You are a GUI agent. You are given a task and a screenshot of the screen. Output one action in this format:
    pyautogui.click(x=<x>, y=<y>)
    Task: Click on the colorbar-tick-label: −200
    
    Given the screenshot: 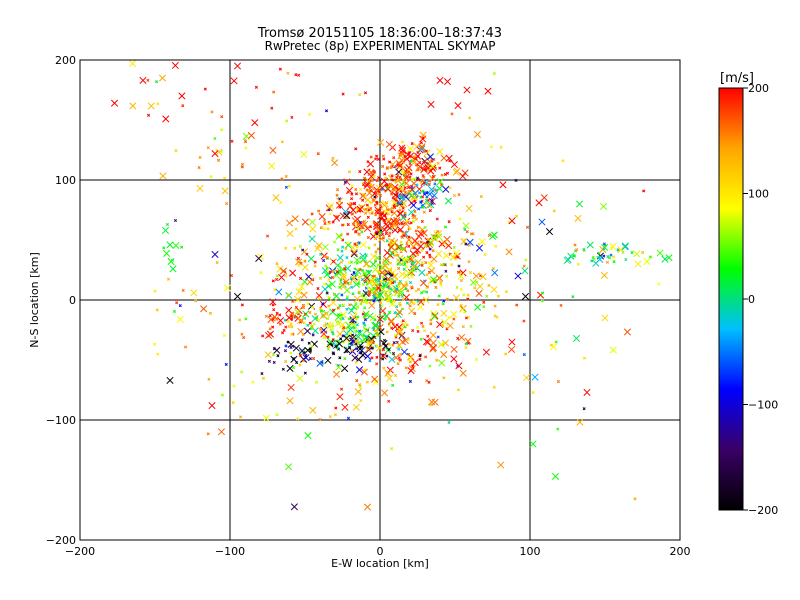 What is the action you would take?
    pyautogui.click(x=763, y=510)
    